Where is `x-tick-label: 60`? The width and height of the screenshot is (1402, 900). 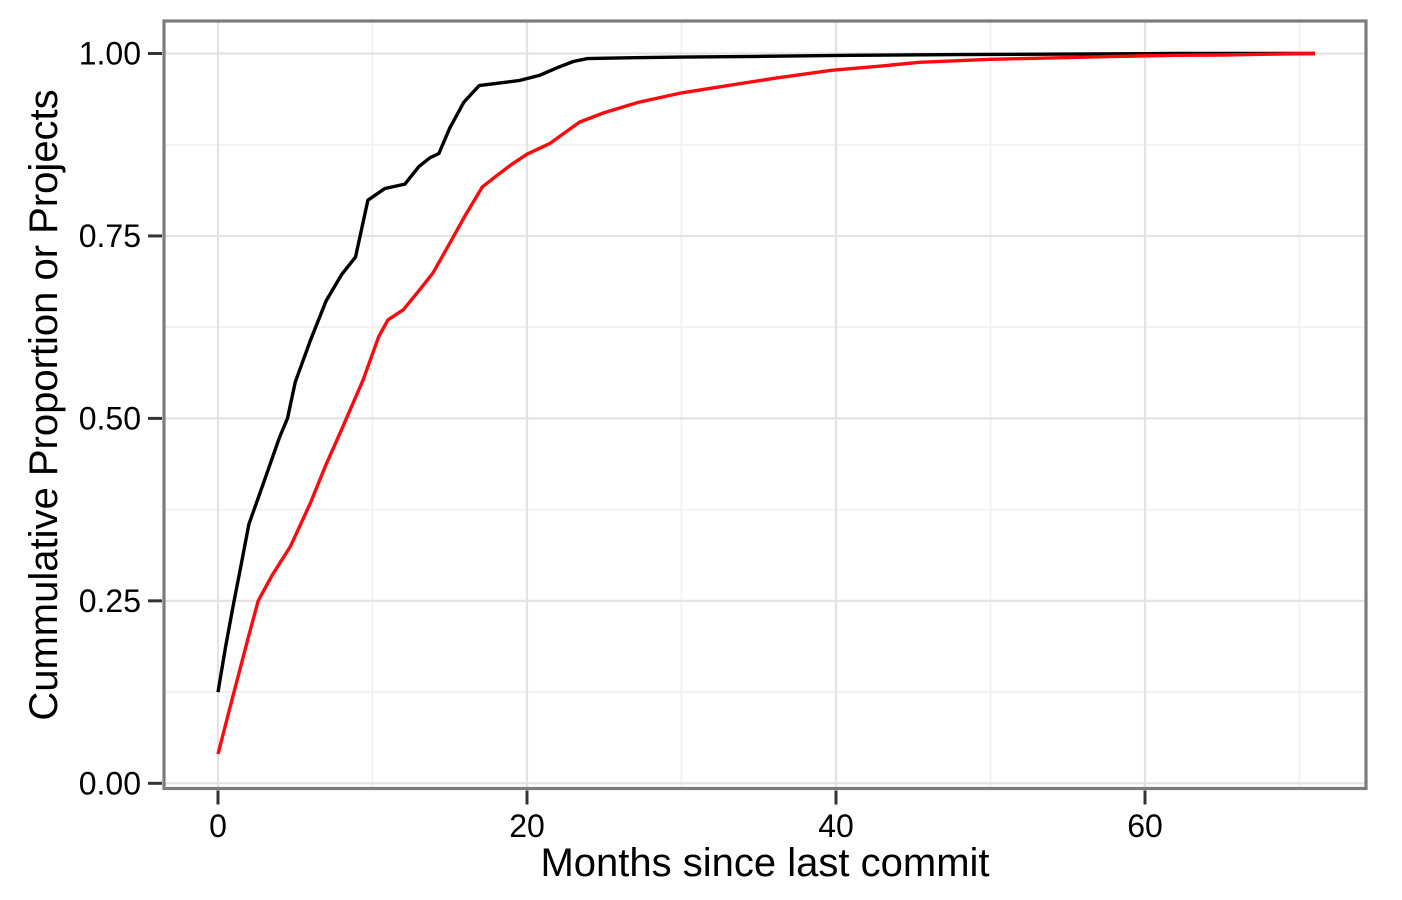
x-tick-label: 60 is located at coordinates (1145, 826).